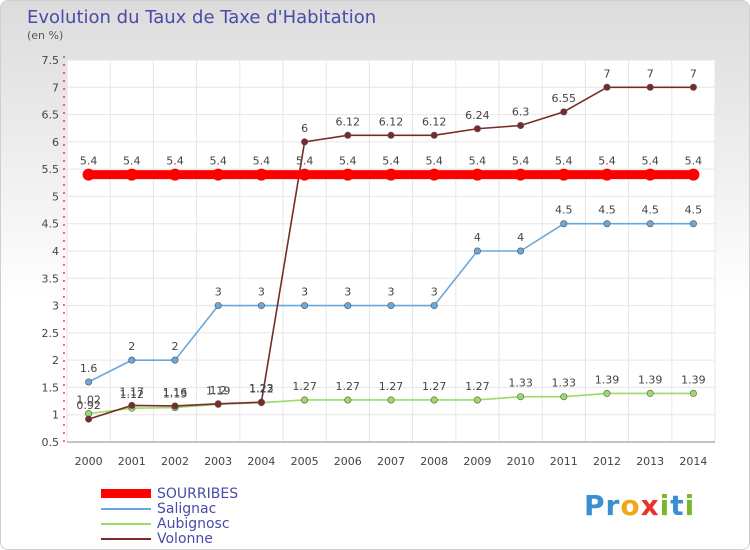 The width and height of the screenshot is (750, 550). I want to click on y-tick-label: 0.5, so click(51, 442).